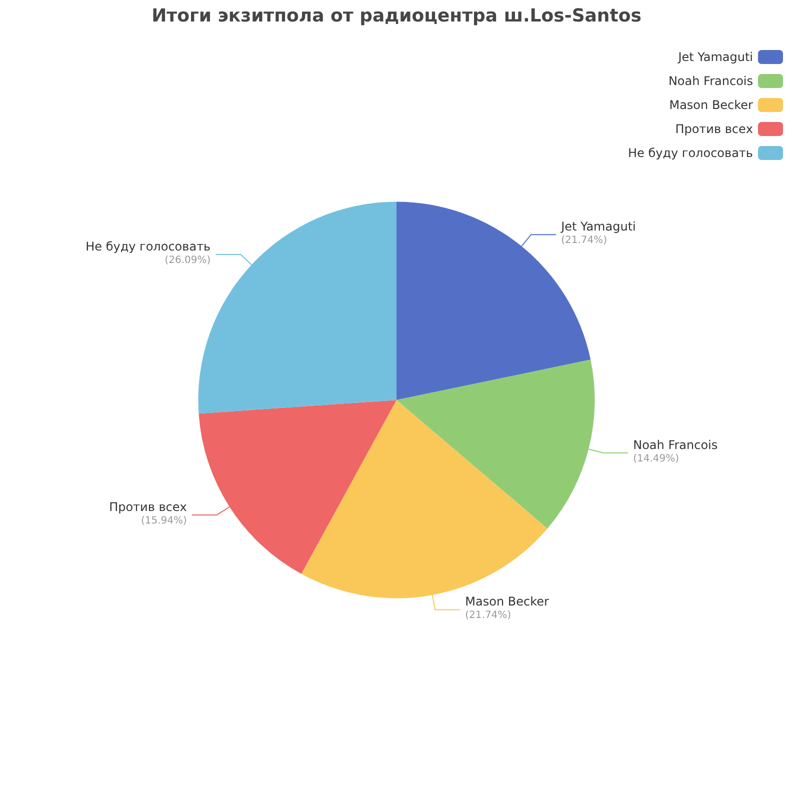 The image size is (793, 800). I want to click on legend-label: Не буду голосовать, so click(690, 153).